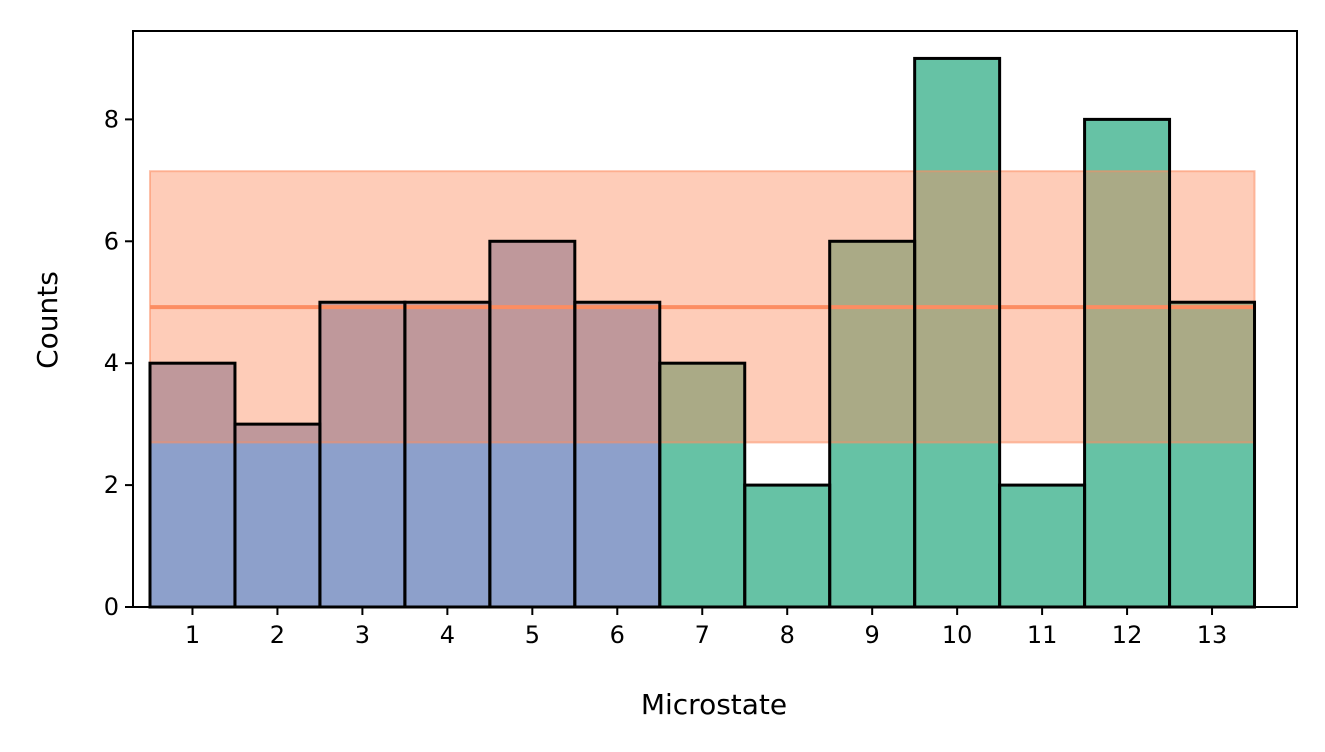  I want to click on x-ticks-layer: 1 2 3 4 5 6 7 8 9 10 11 12 13, so click(706, 628).